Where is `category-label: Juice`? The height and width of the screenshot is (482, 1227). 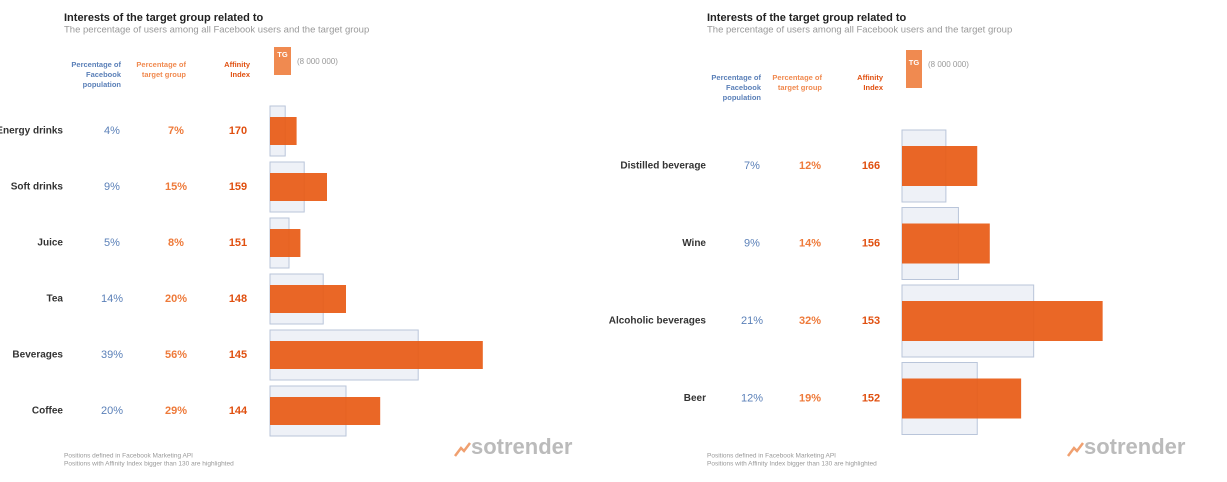
category-label: Juice is located at coordinates (50, 243).